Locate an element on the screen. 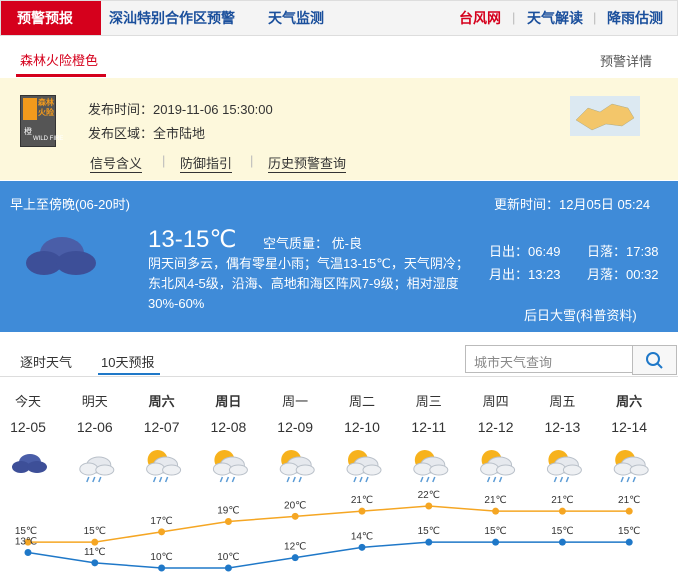  map-shape is located at coordinates (605, 117).